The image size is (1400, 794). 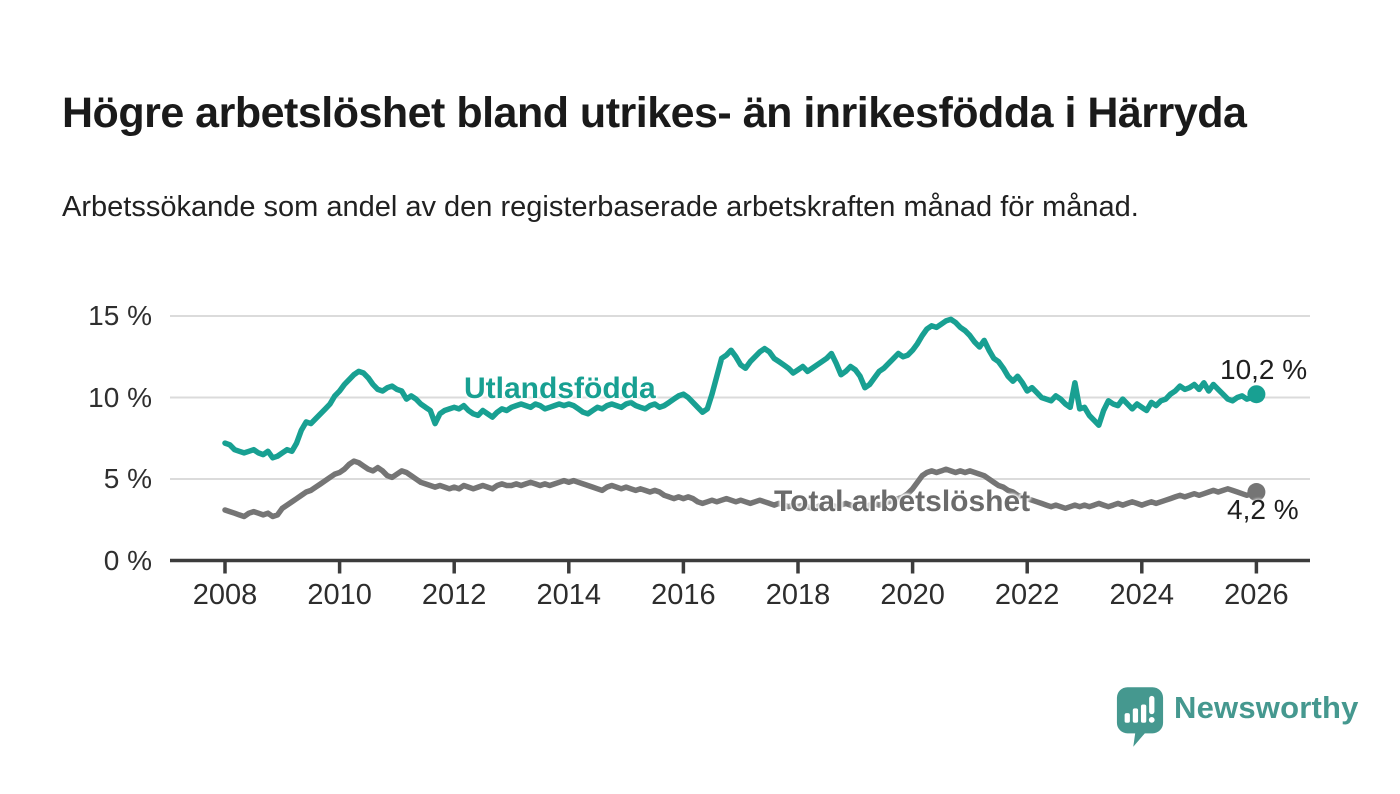 What do you see at coordinates (127, 560) in the screenshot?
I see `y-axis-label-0: 0 %` at bounding box center [127, 560].